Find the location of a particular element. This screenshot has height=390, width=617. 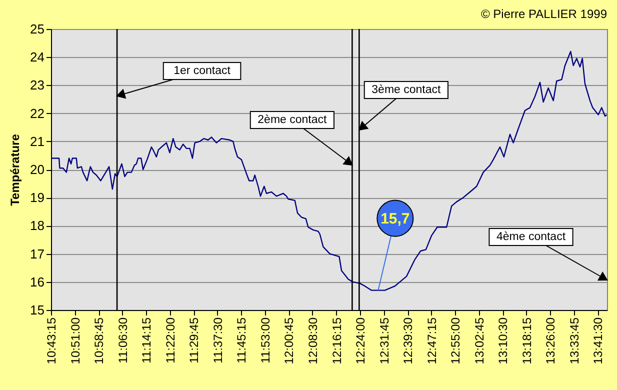

x-tick-label: 12:47:15 is located at coordinates (431, 340).